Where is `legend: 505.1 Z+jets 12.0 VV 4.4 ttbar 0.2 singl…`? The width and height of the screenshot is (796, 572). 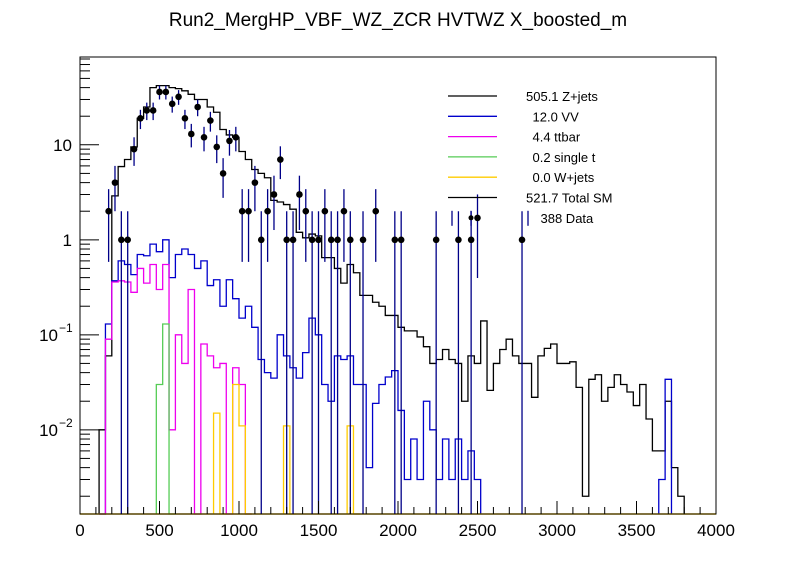
legend: 505.1 Z+jets 12.0 VV 4.4 ttbar 0.2 singl… is located at coordinates (530, 157).